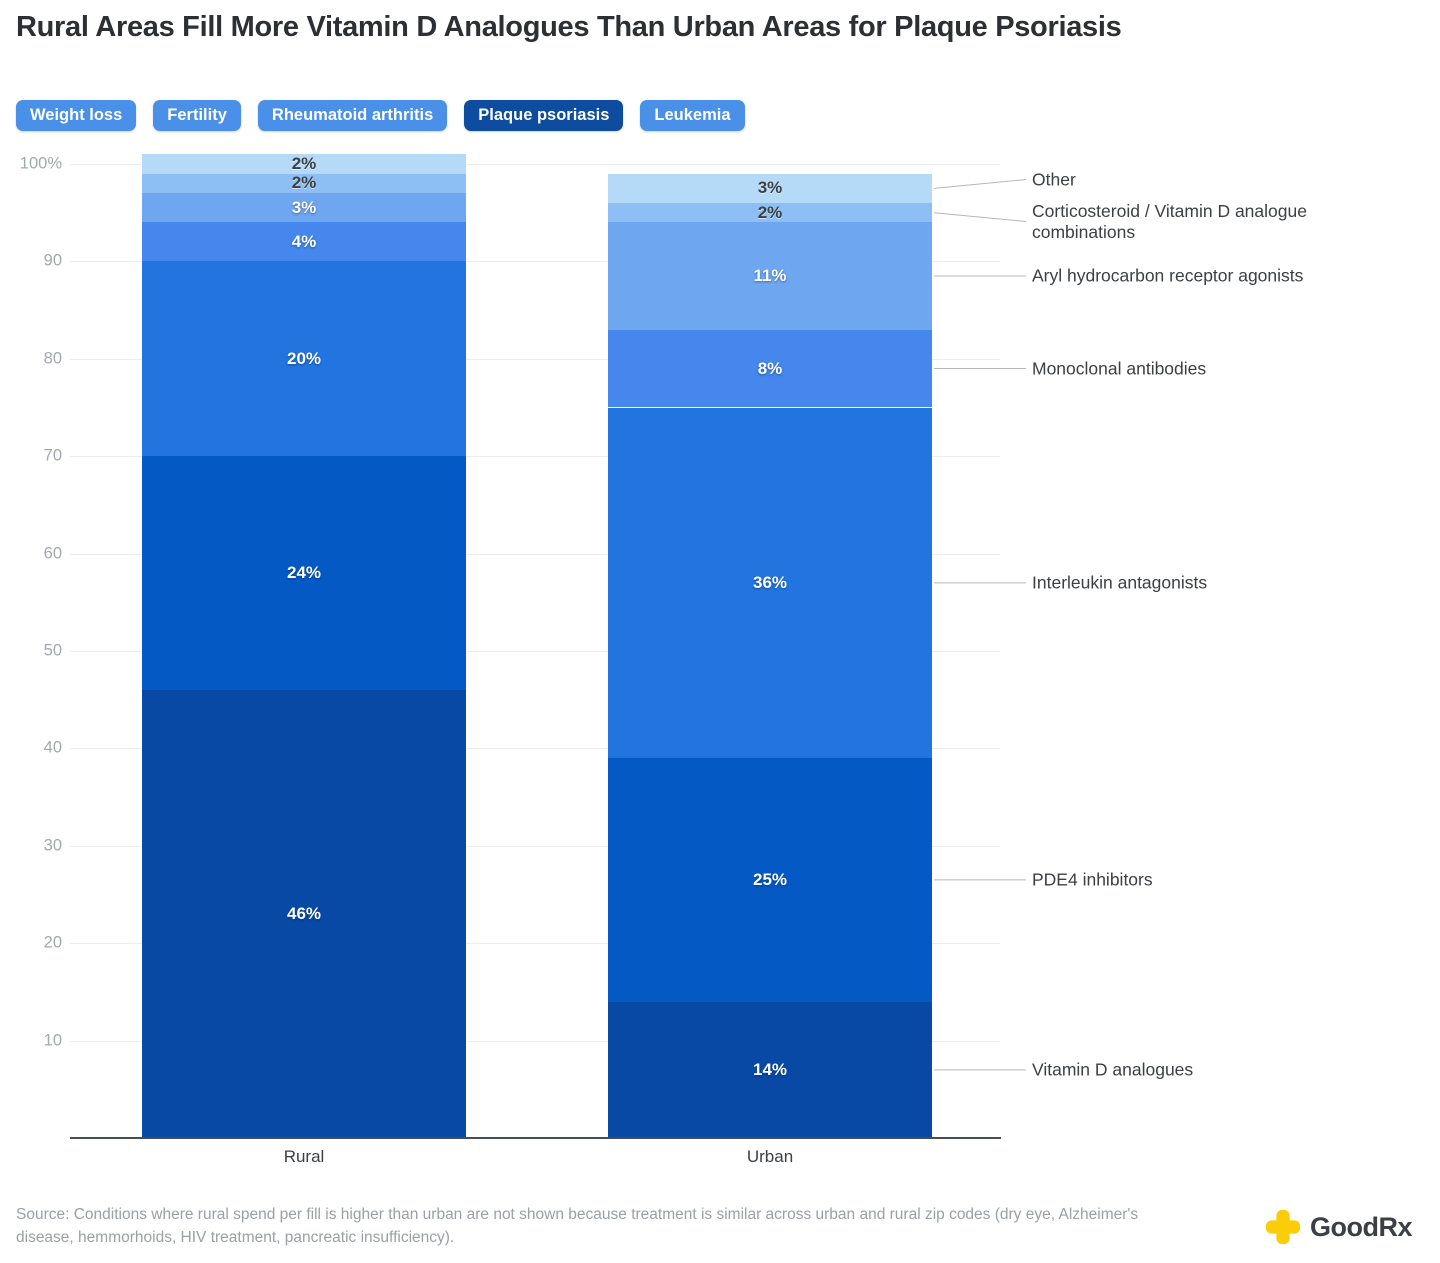 This screenshot has width=1440, height=1263. I want to click on bar-value-label-rural-vitamin-d-analogues: 46%, so click(304, 913).